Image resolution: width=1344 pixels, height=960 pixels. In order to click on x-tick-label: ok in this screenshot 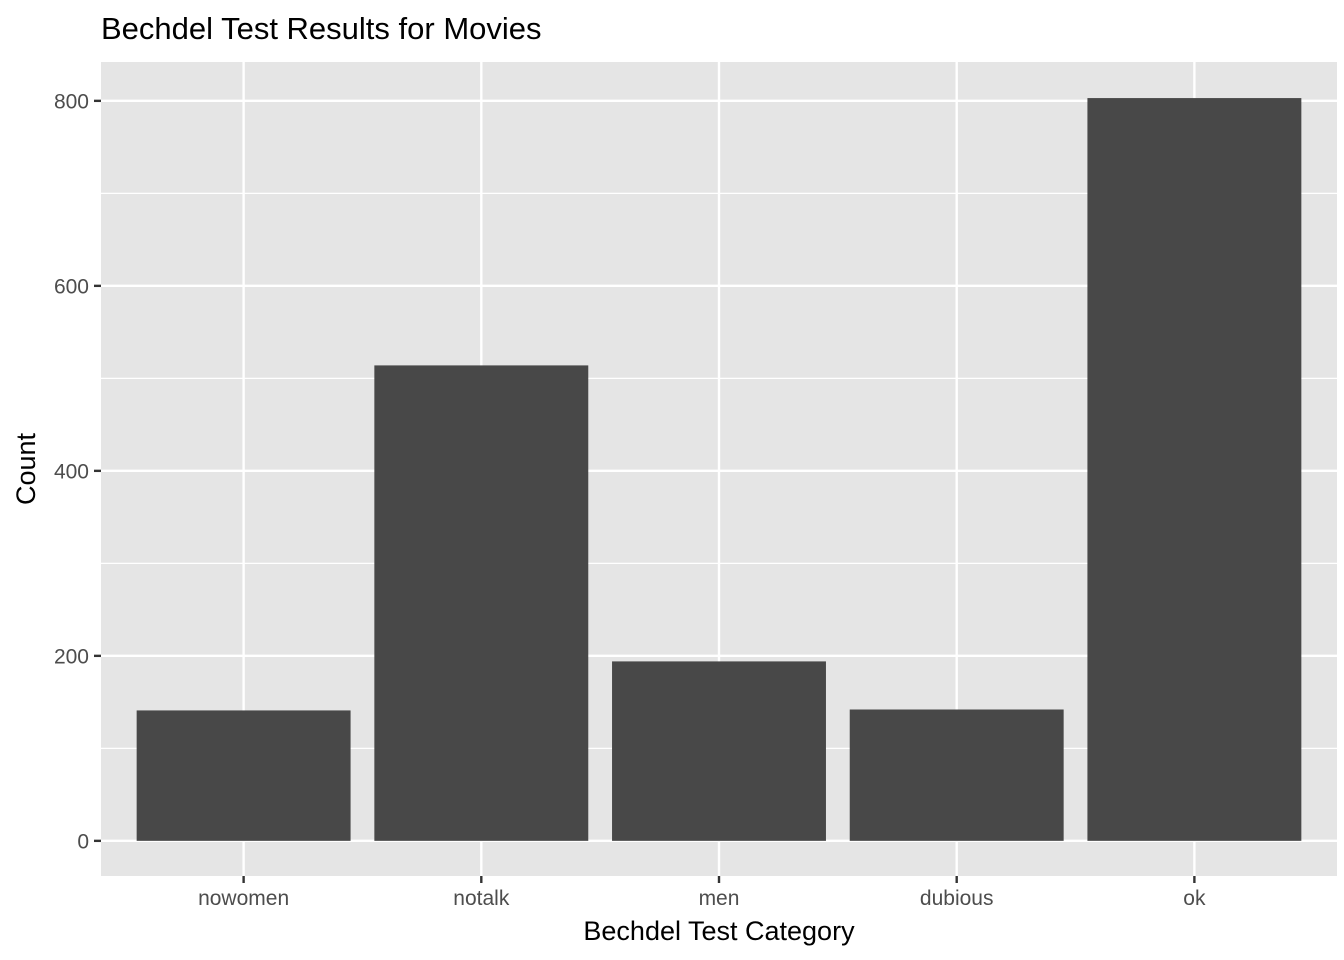, I will do `click(1194, 898)`.